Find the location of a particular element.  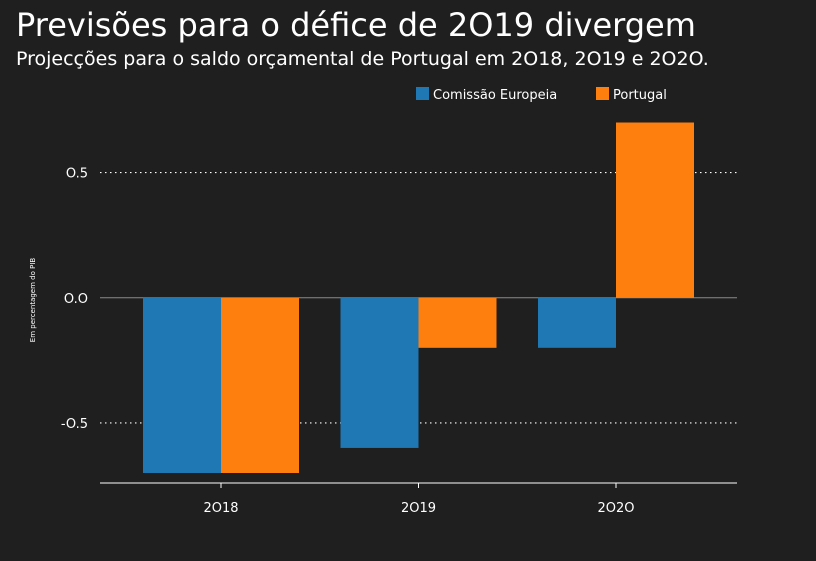

legend-item-comissao-europeia: Comissão Europeia is located at coordinates (486, 95).